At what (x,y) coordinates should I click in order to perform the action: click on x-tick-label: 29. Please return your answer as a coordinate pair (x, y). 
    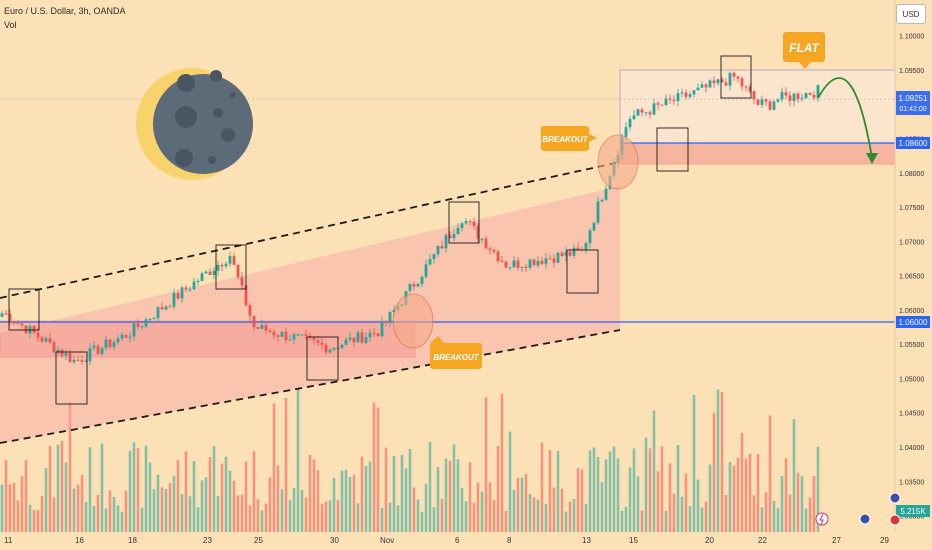
    Looking at the image, I should click on (884, 540).